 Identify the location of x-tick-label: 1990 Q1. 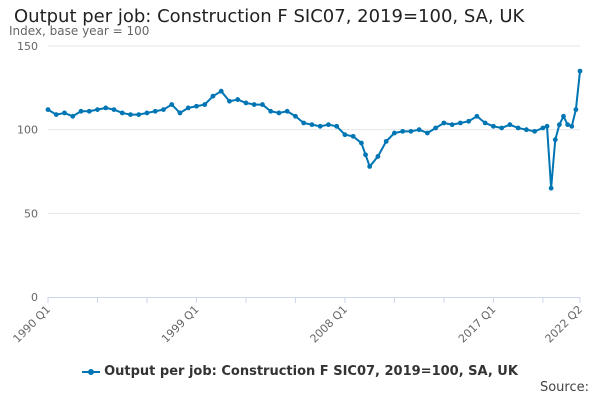
(32, 324).